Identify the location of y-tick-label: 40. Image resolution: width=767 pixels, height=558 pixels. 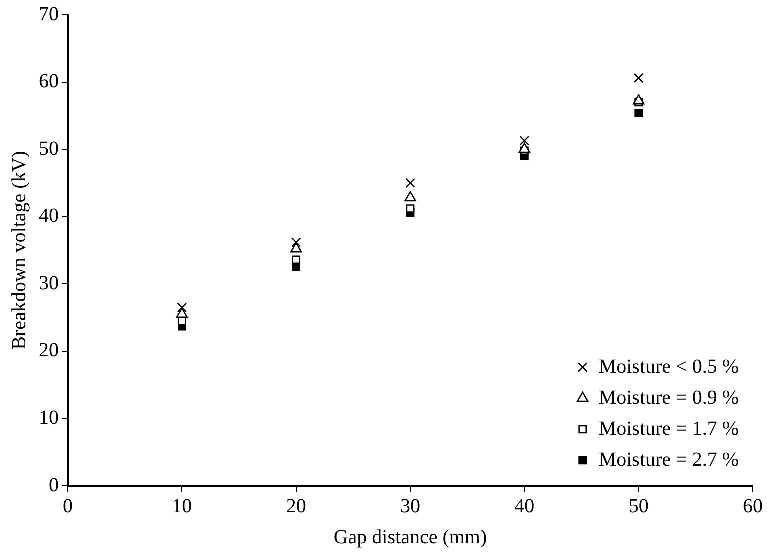
(49, 216).